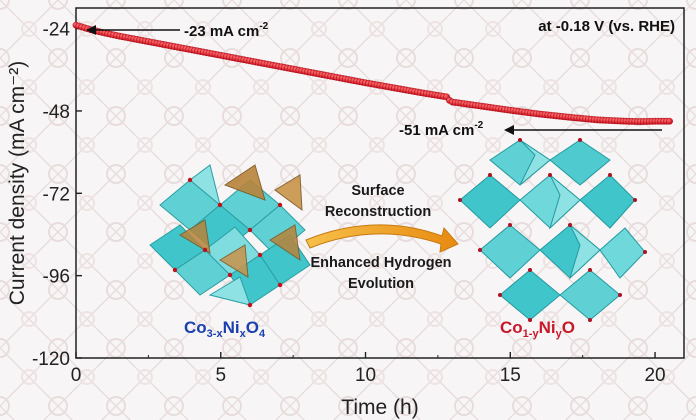 The width and height of the screenshot is (696, 420). What do you see at coordinates (51, 359) in the screenshot?
I see `y-tick-label: -120` at bounding box center [51, 359].